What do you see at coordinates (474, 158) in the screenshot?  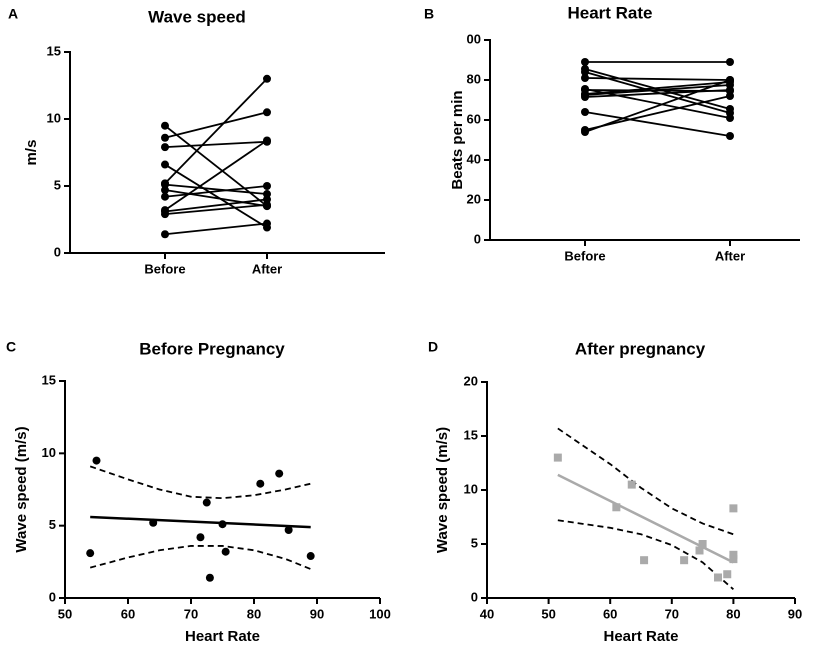 I see `y-tick-label: 40` at bounding box center [474, 158].